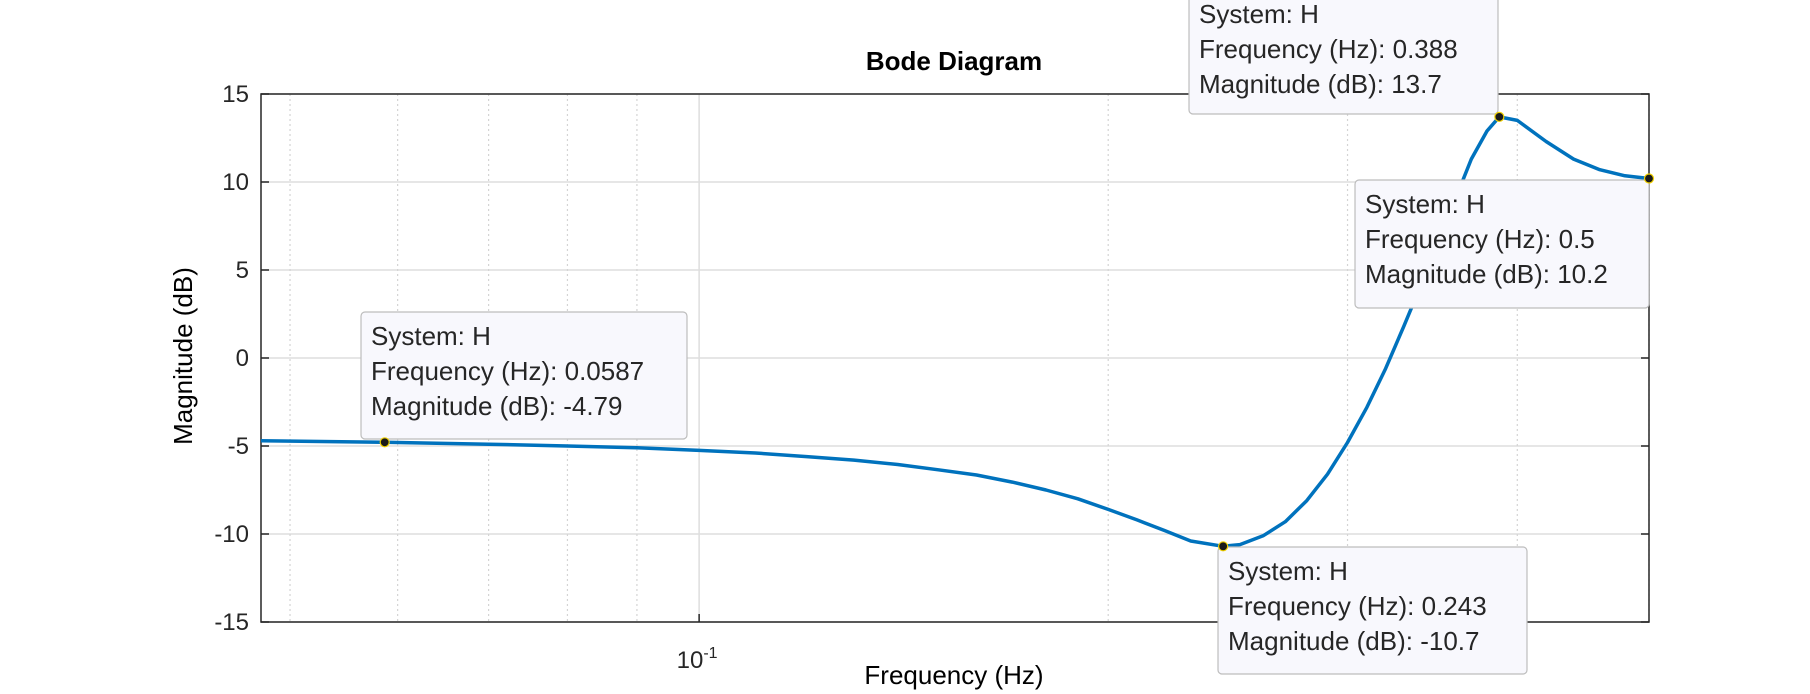 This screenshot has width=1810, height=694. What do you see at coordinates (1357, 606) in the screenshot?
I see `datatip-frequency-label: Frequency (Hz): 0.243` at bounding box center [1357, 606].